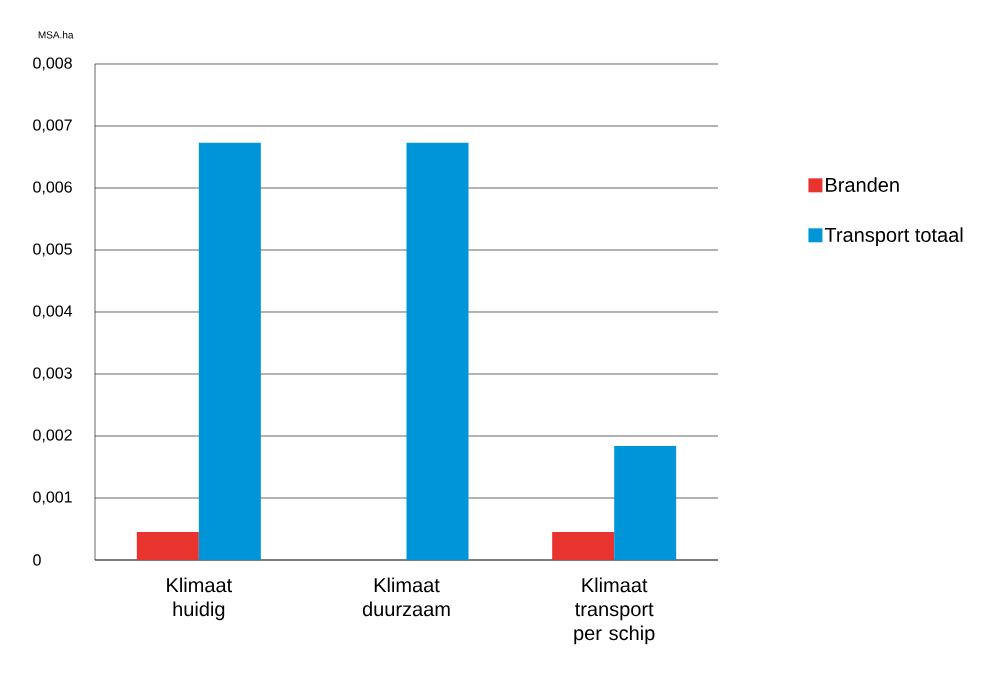  I want to click on y-tick-label: 0,004, so click(53, 312).